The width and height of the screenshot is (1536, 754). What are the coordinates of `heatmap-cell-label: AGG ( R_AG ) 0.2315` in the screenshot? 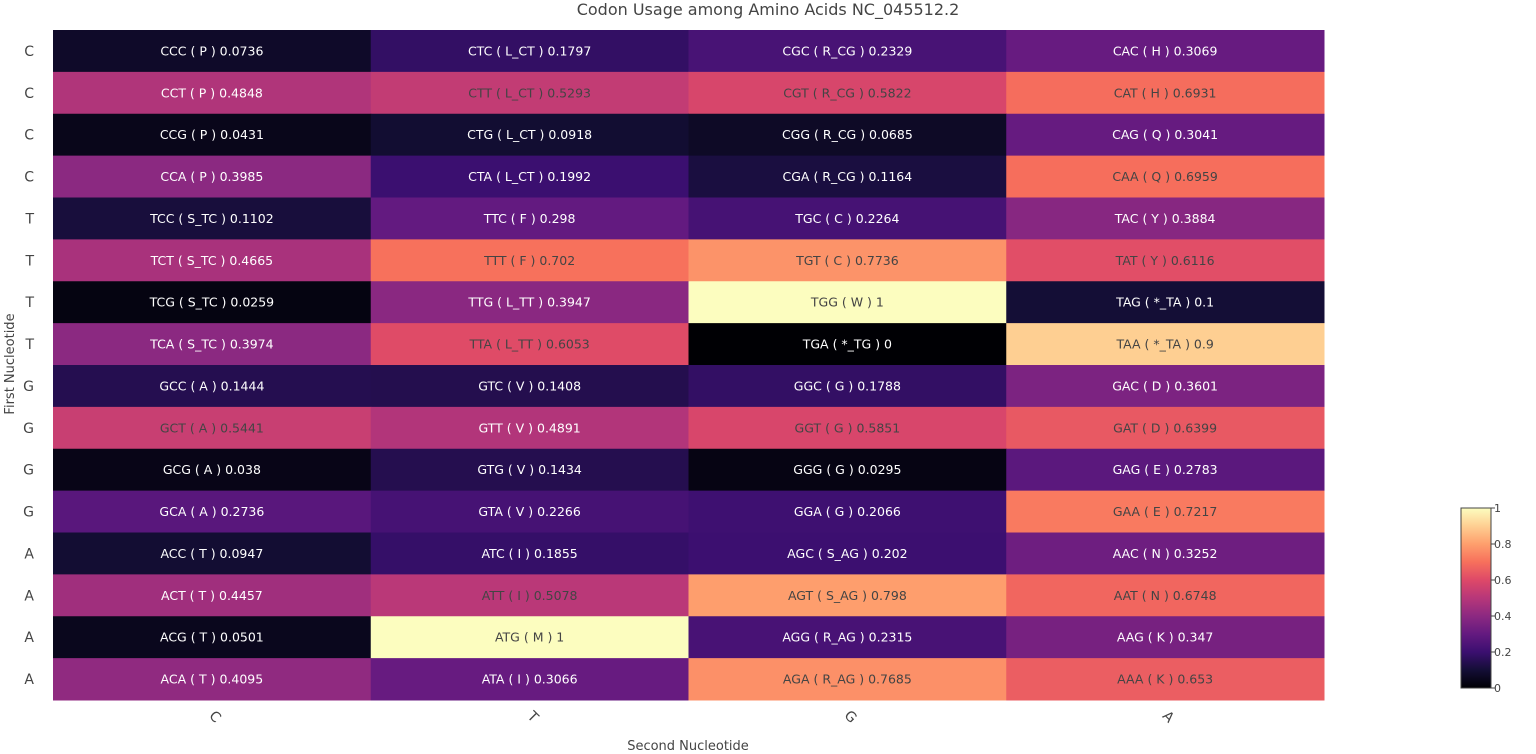 It's located at (847, 637).